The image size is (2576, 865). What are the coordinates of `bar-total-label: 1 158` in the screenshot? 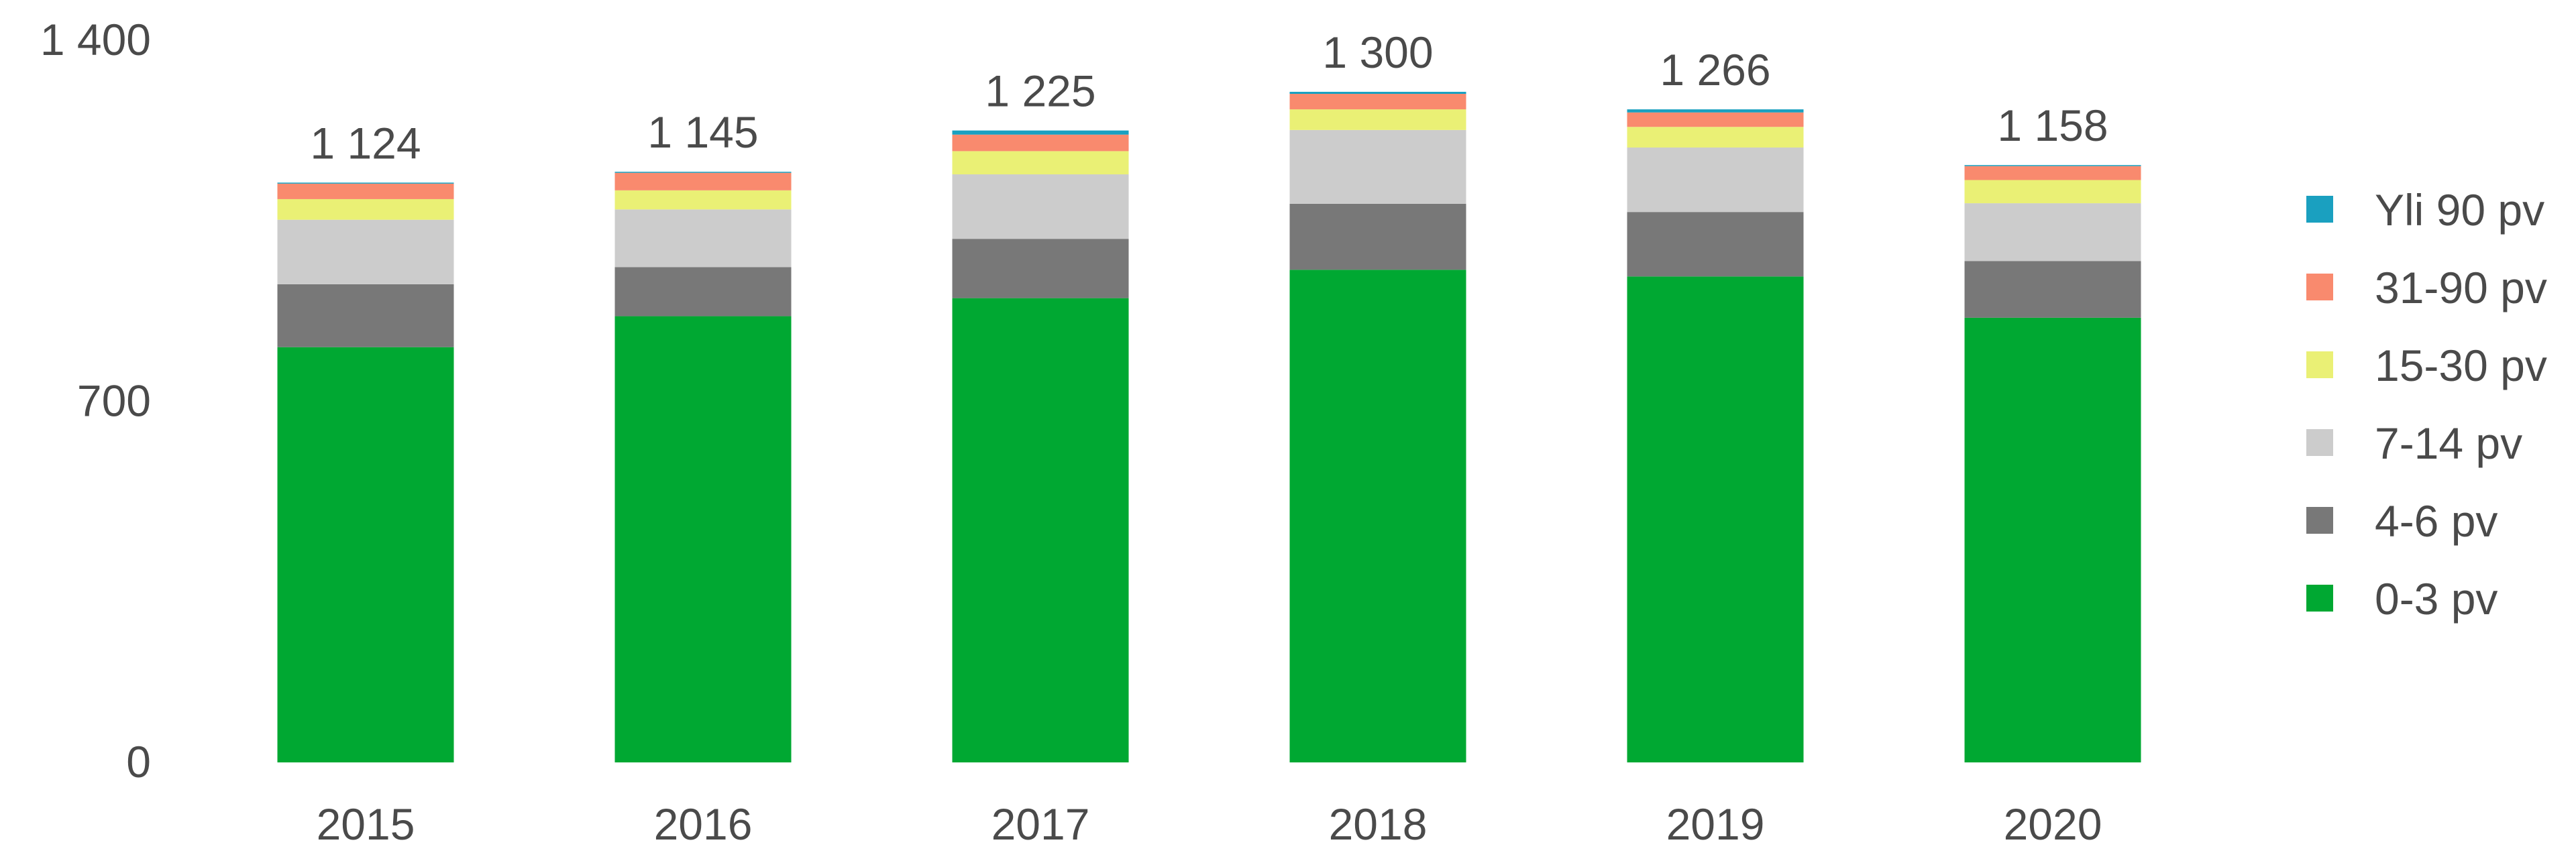 It's located at (2052, 125).